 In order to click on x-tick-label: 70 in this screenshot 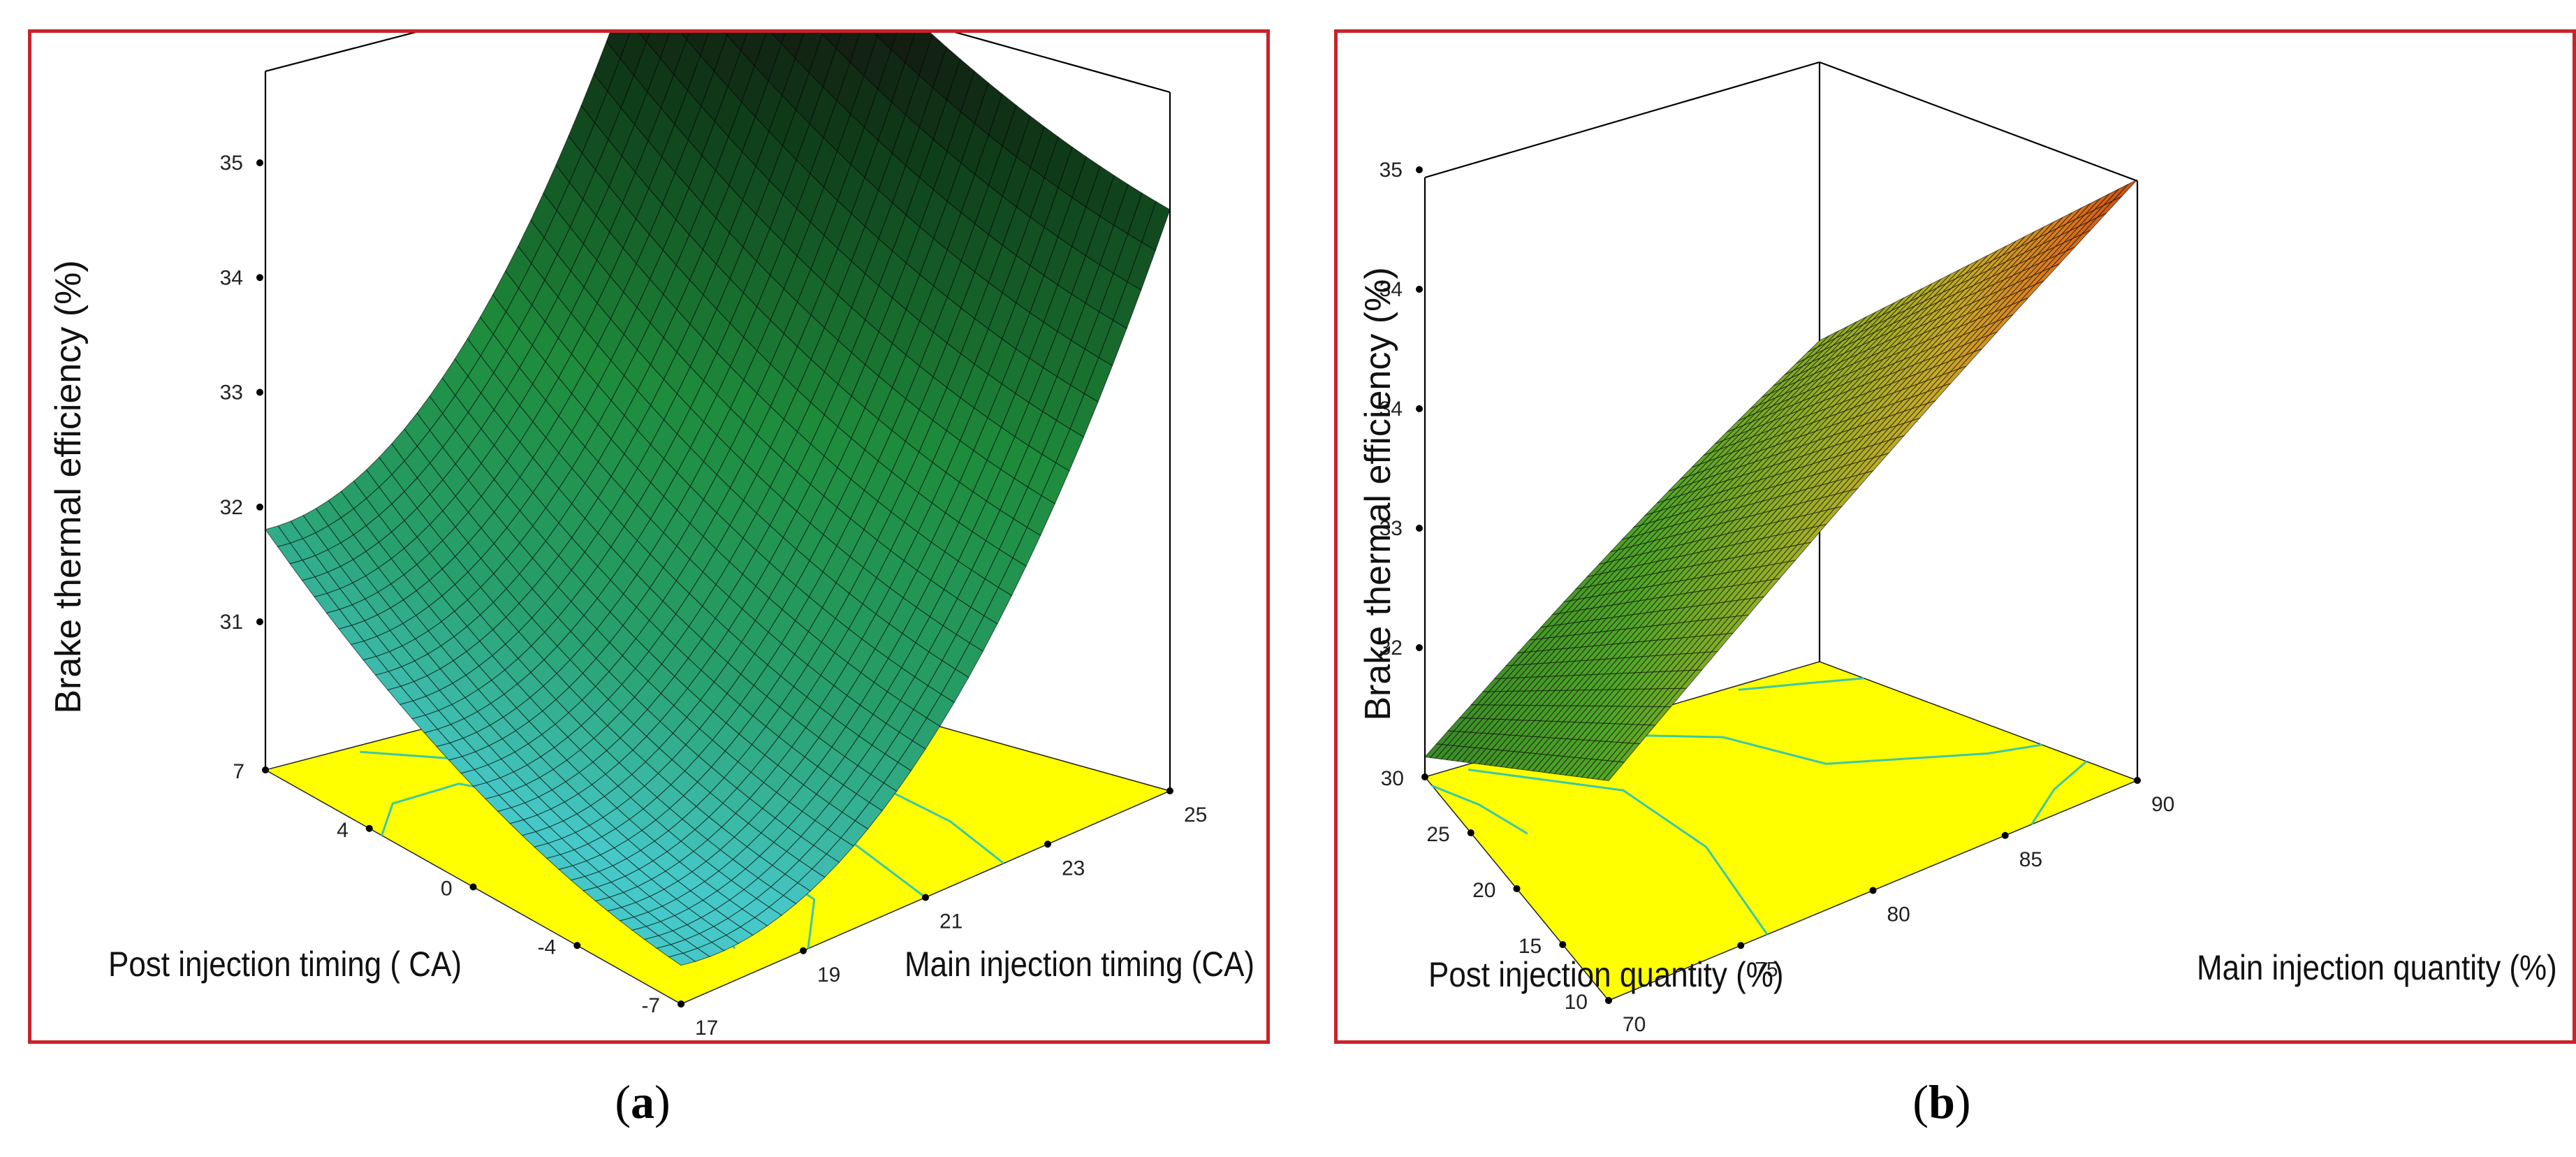, I will do `click(1634, 1024)`.